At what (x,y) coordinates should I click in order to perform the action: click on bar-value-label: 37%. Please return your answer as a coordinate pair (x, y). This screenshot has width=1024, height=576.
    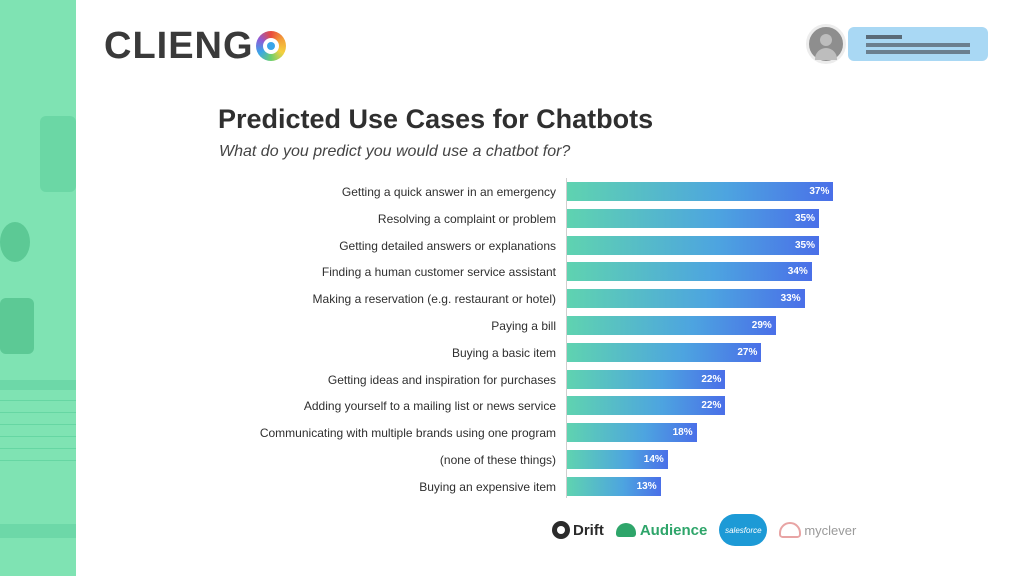
    Looking at the image, I should click on (819, 191).